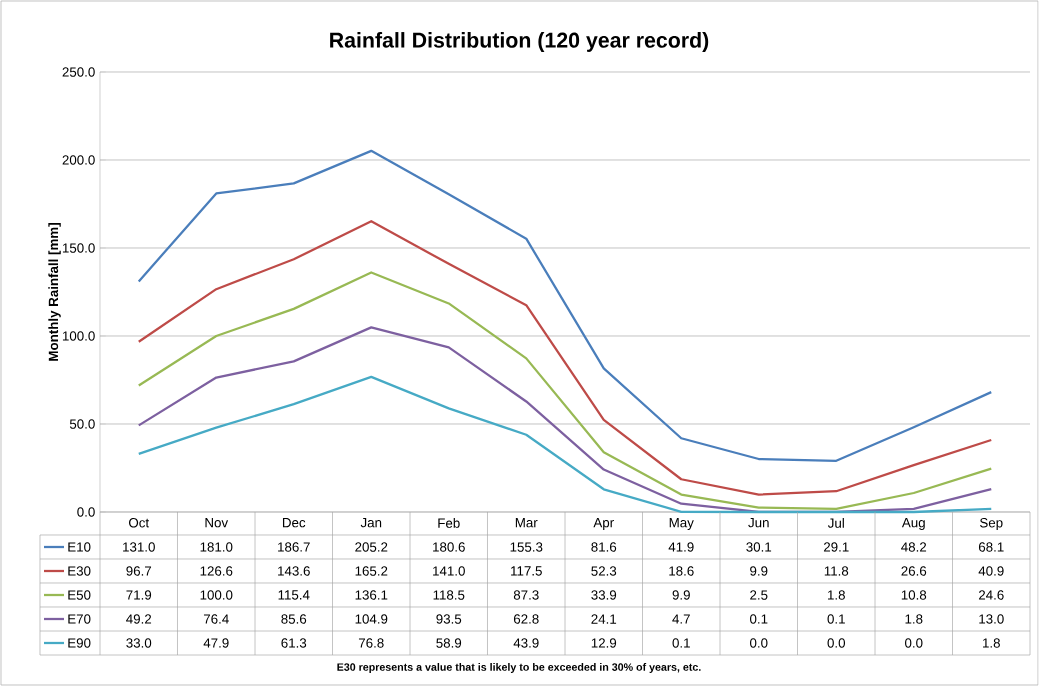 The width and height of the screenshot is (1039, 686). Describe the element at coordinates (78, 72) in the screenshot. I see `y-tick-label: 250.0` at that location.